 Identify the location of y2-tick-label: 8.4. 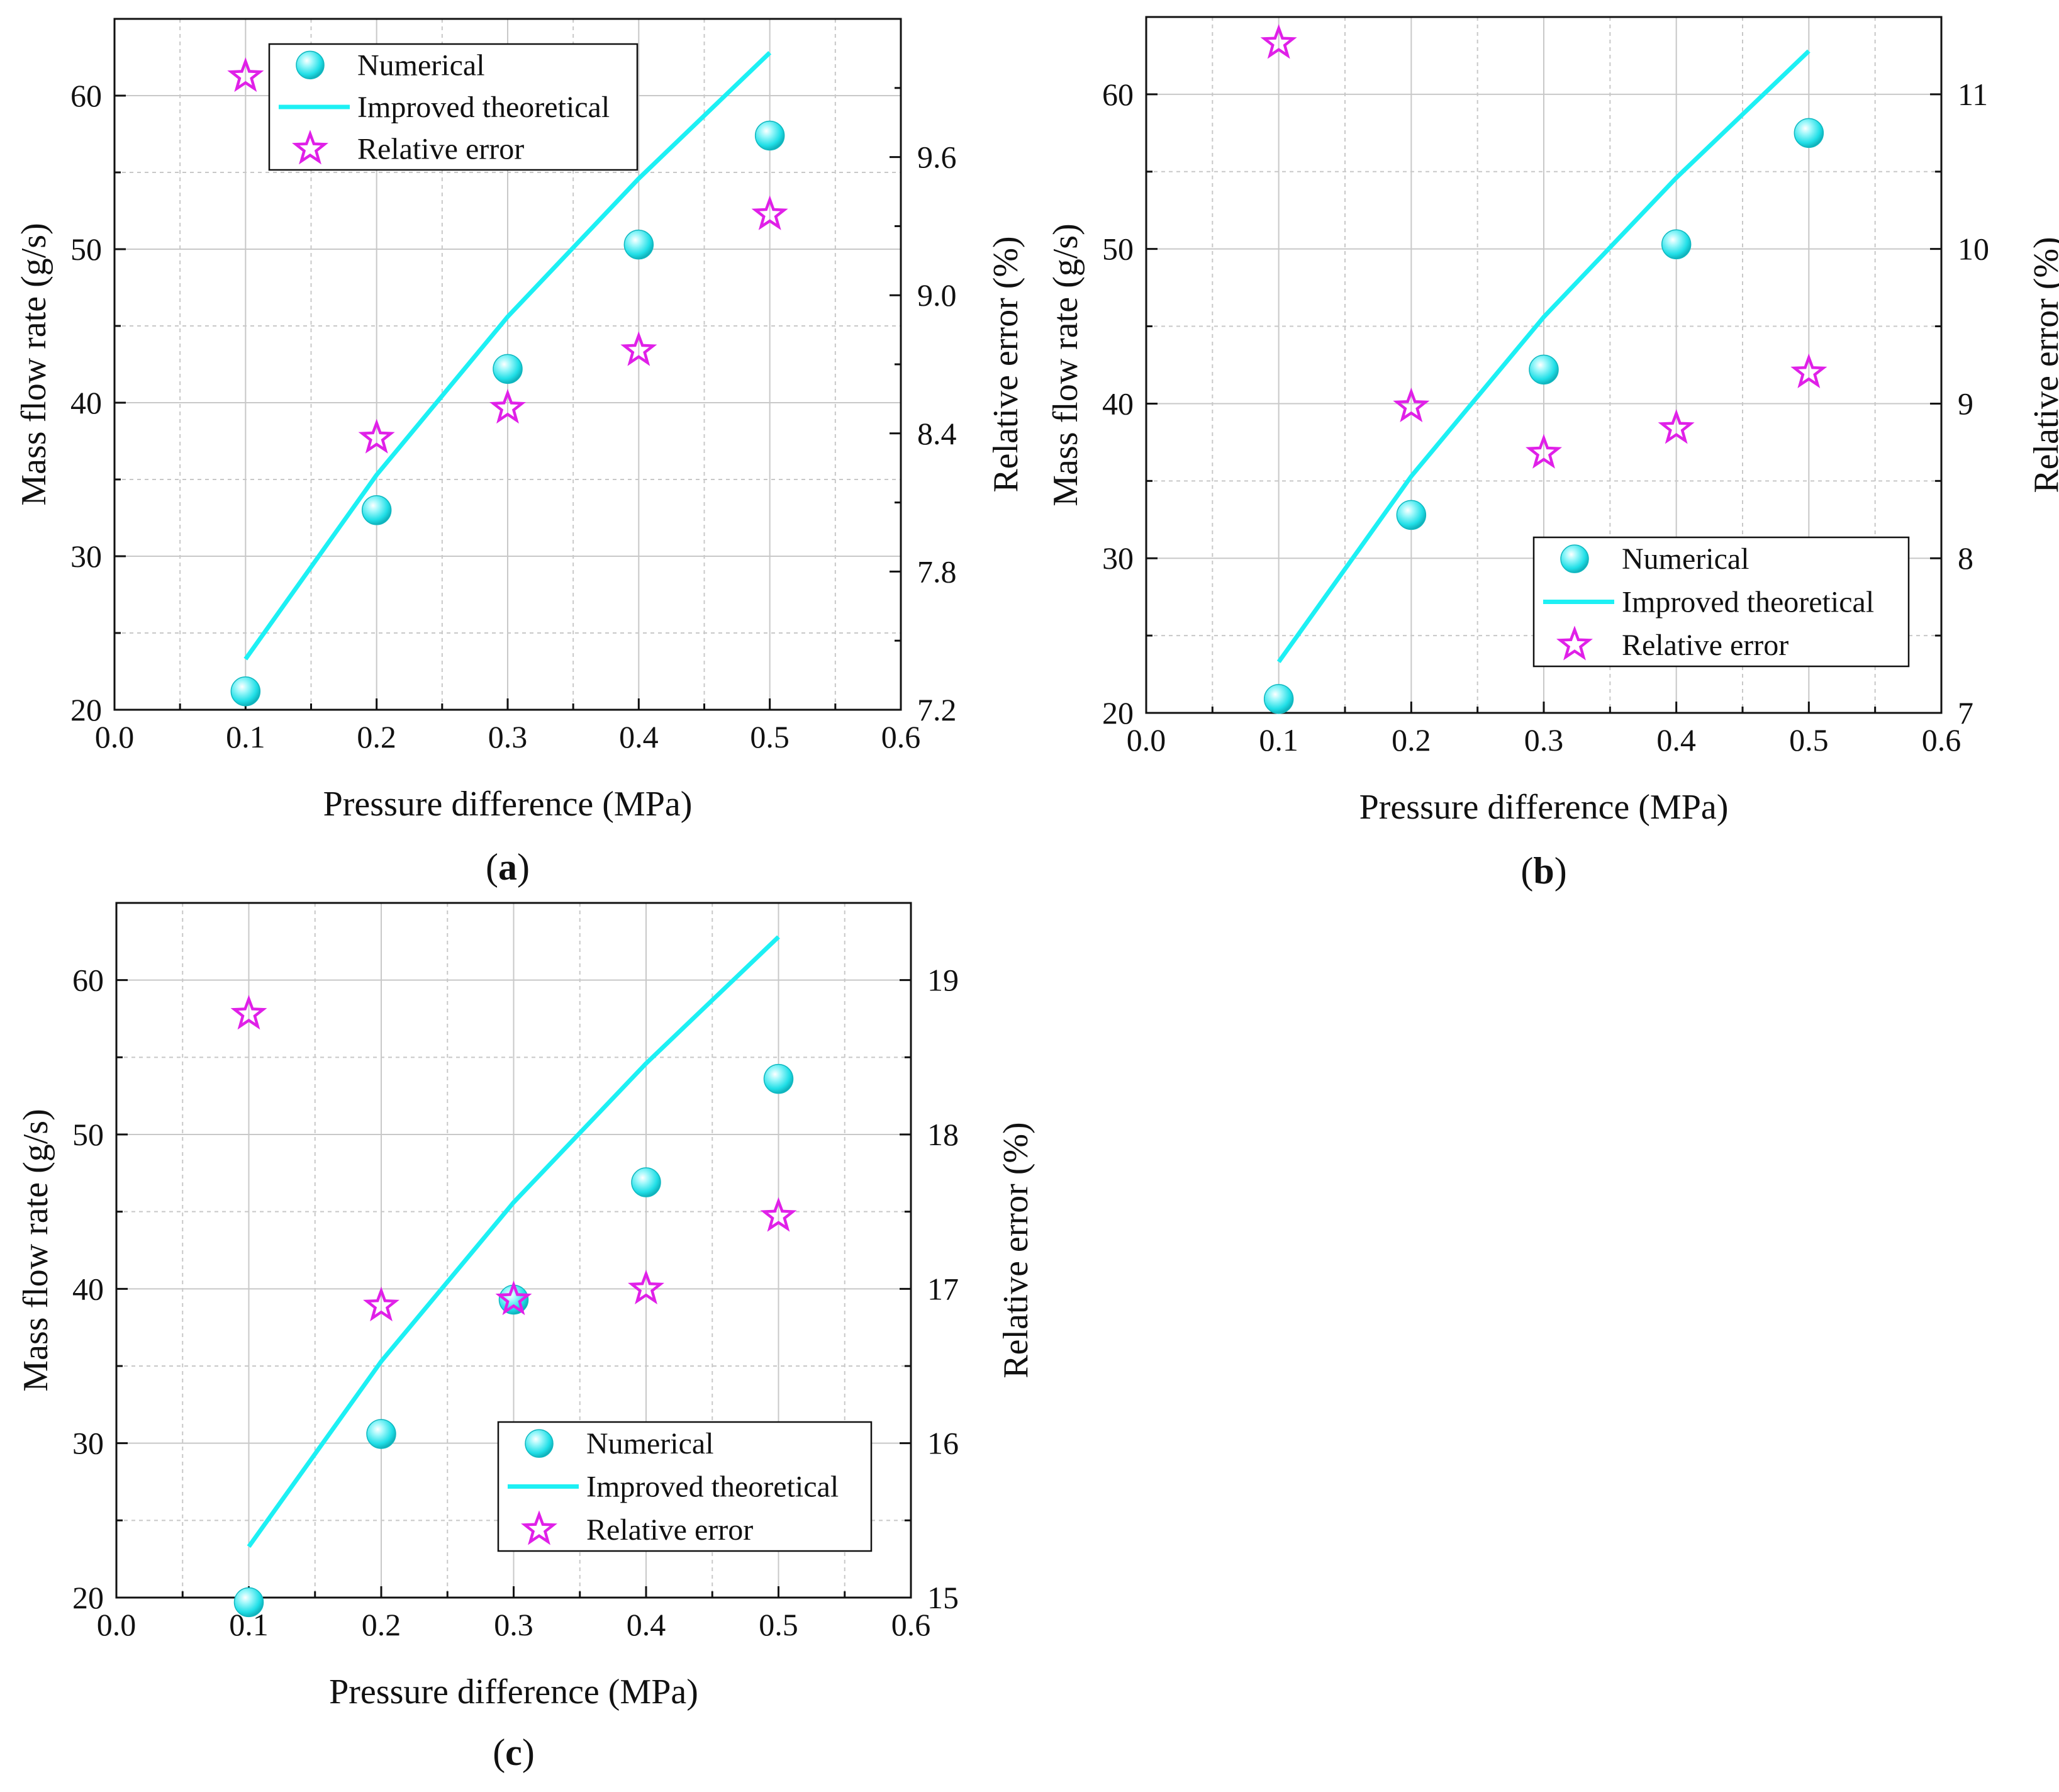
(937, 433).